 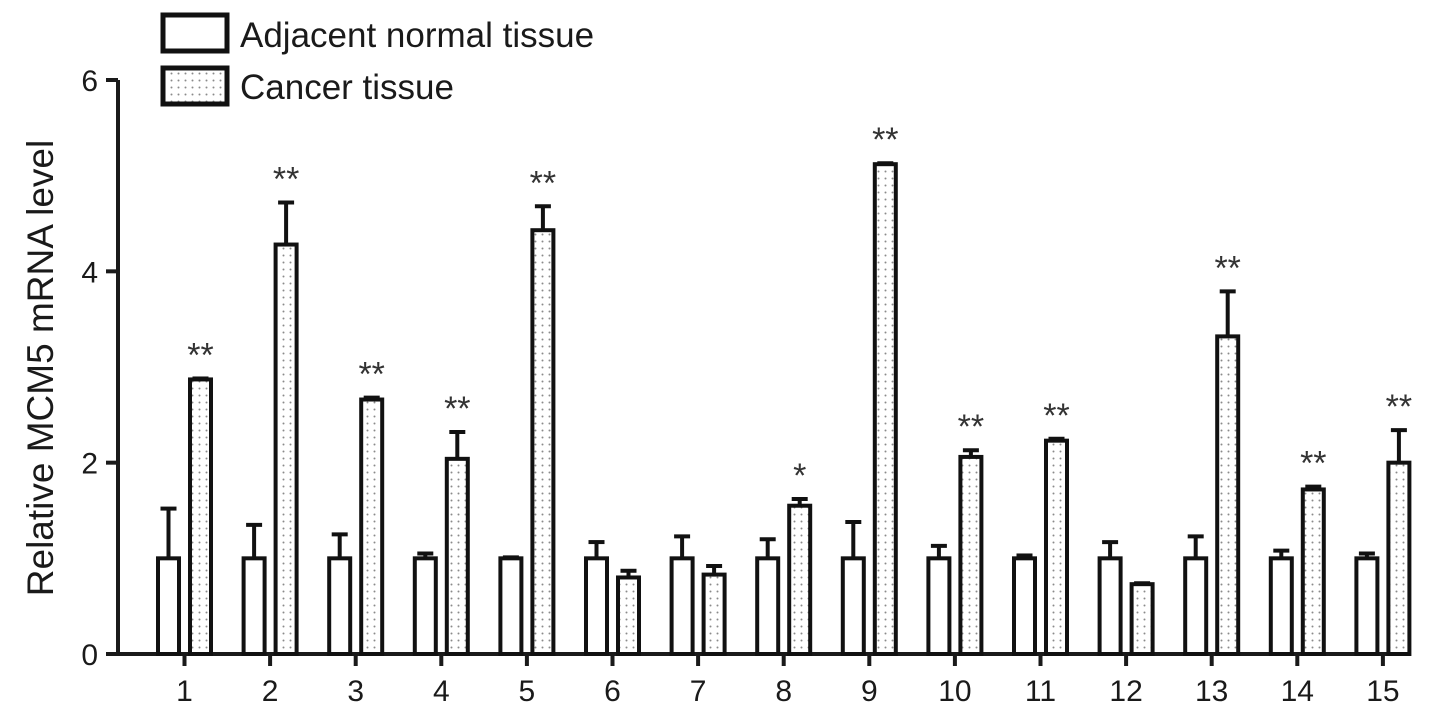 What do you see at coordinates (698, 691) in the screenshot?
I see `x-tick-label: 7` at bounding box center [698, 691].